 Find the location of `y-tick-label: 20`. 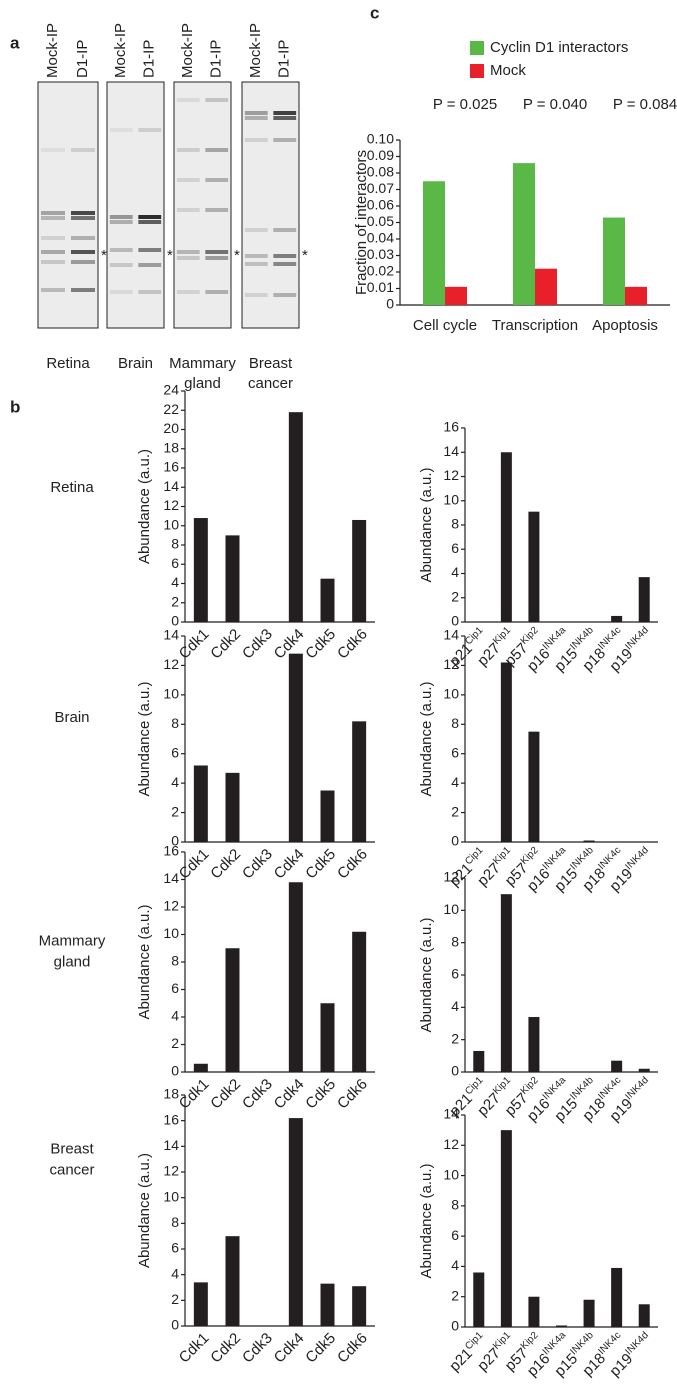

y-tick-label: 20 is located at coordinates (171, 428).